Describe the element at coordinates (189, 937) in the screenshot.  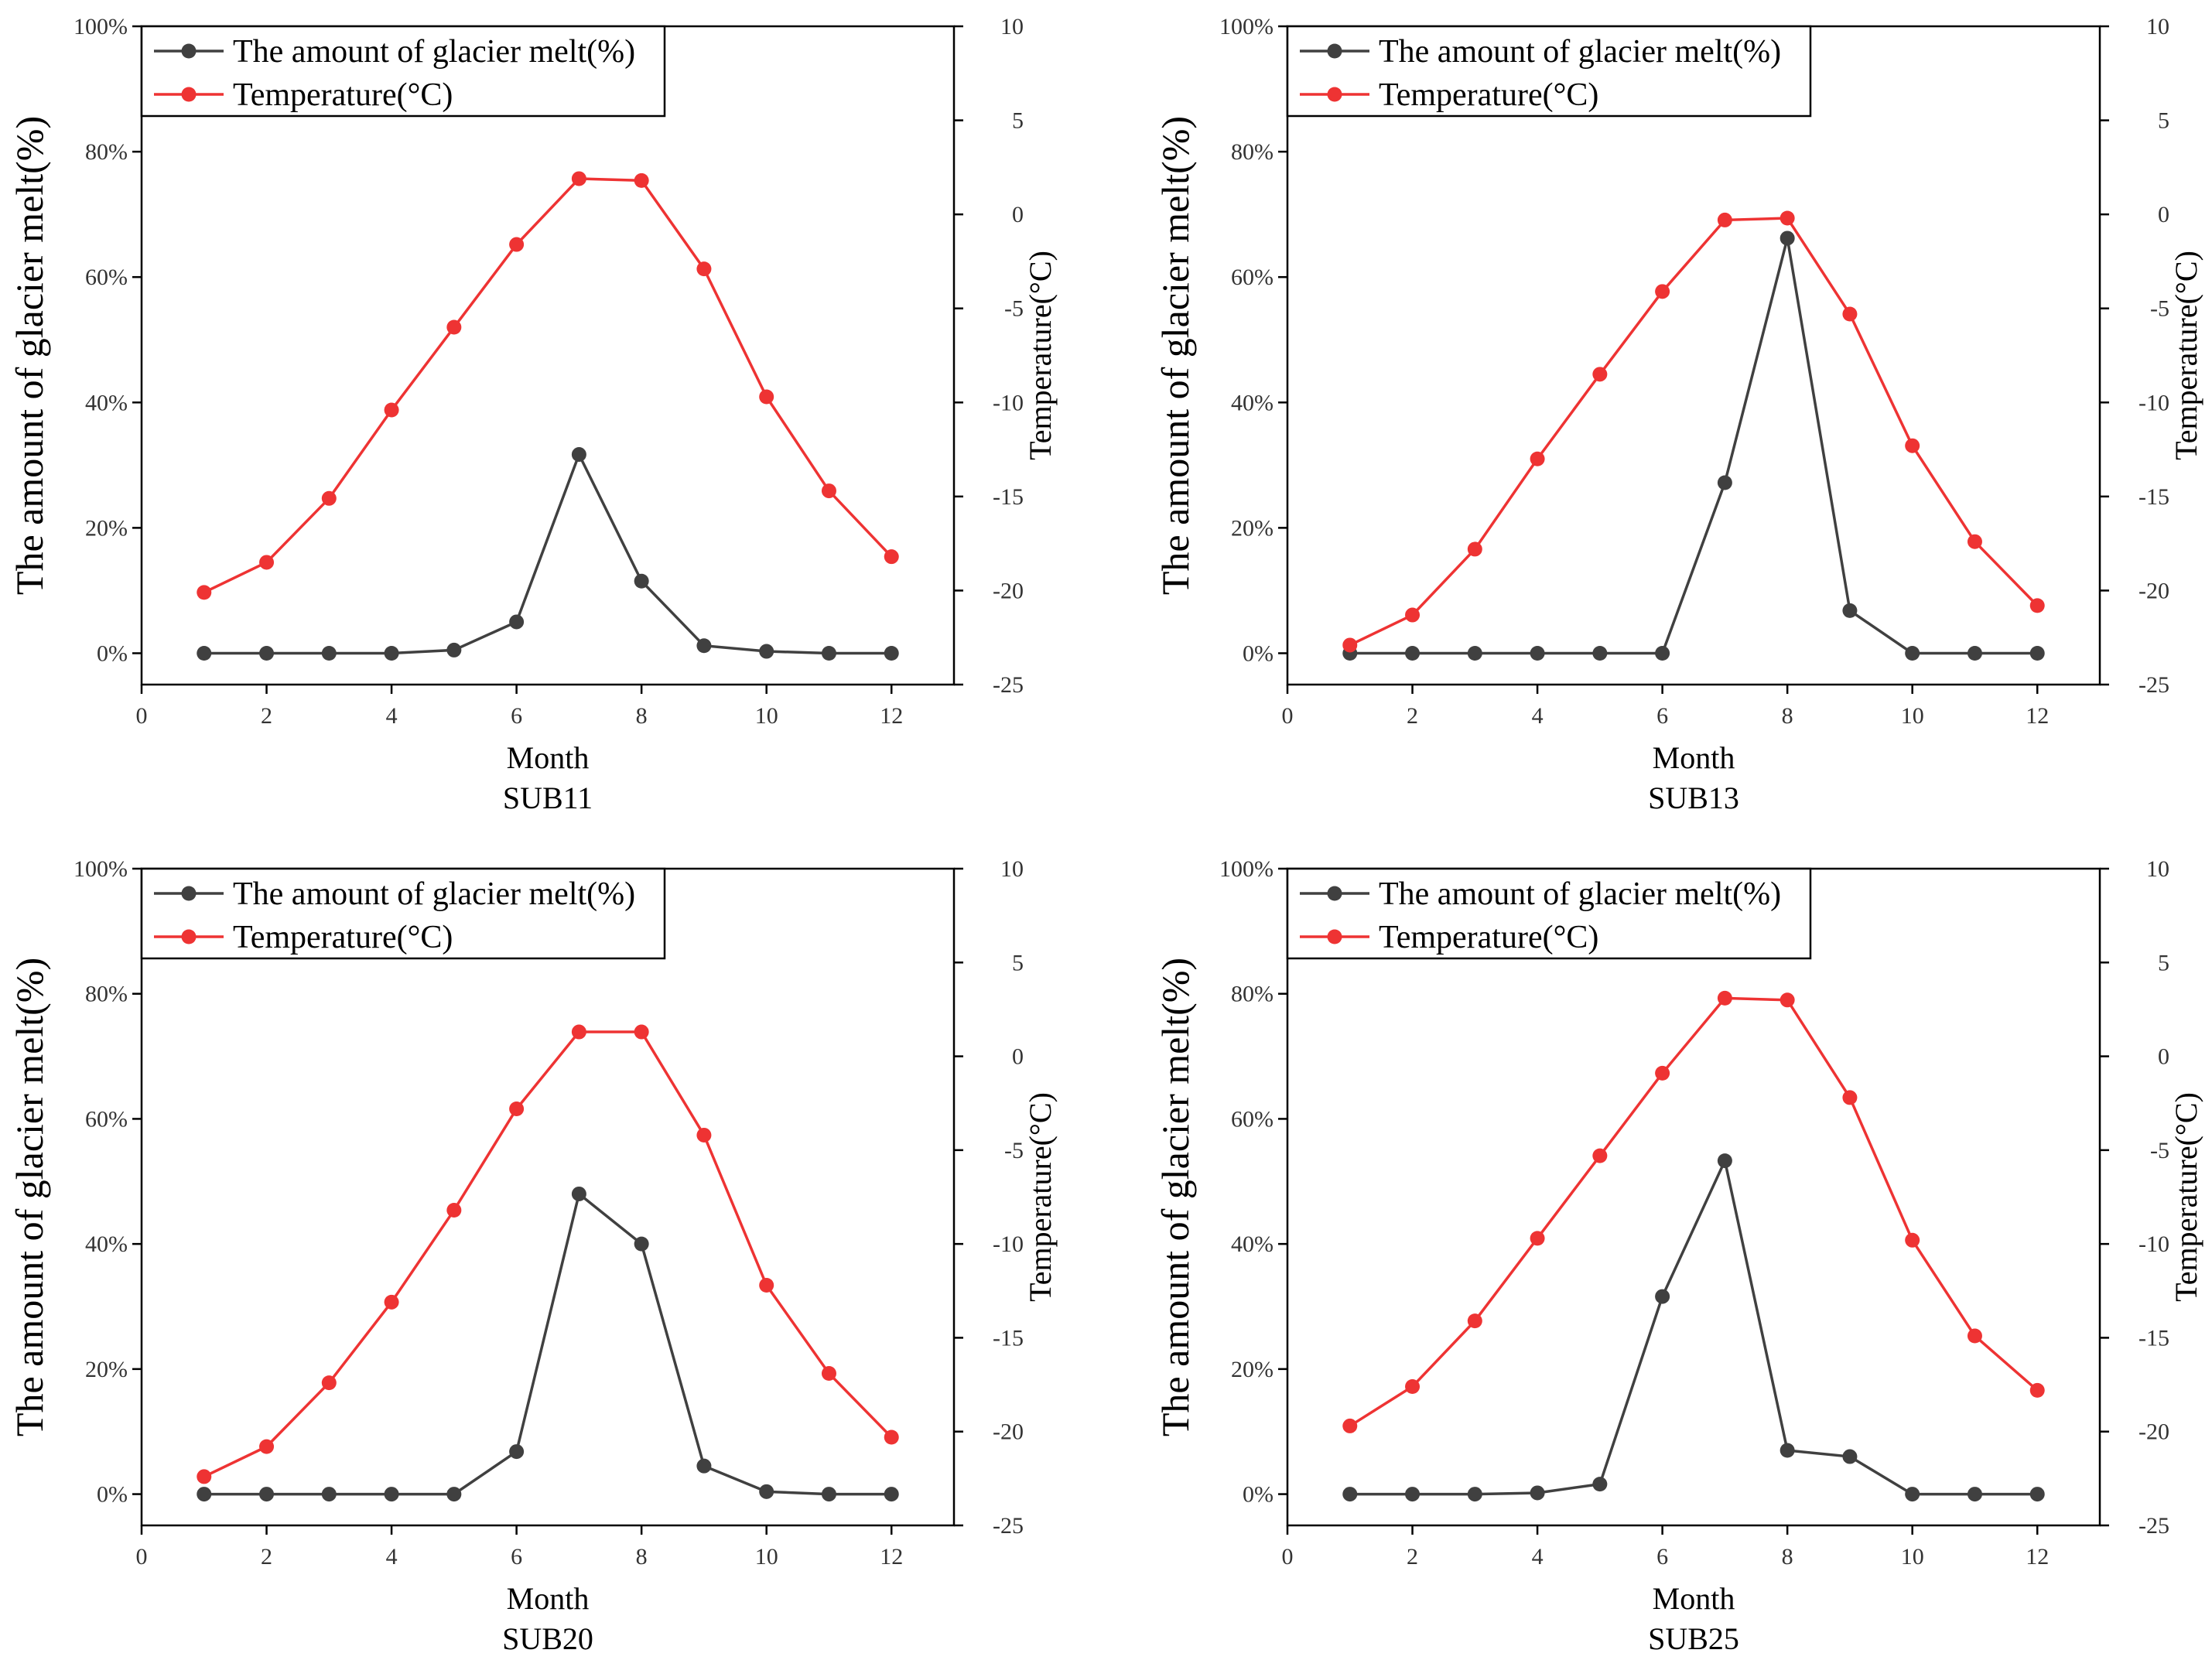
I see `legend-temperature-swatch-marker` at that location.